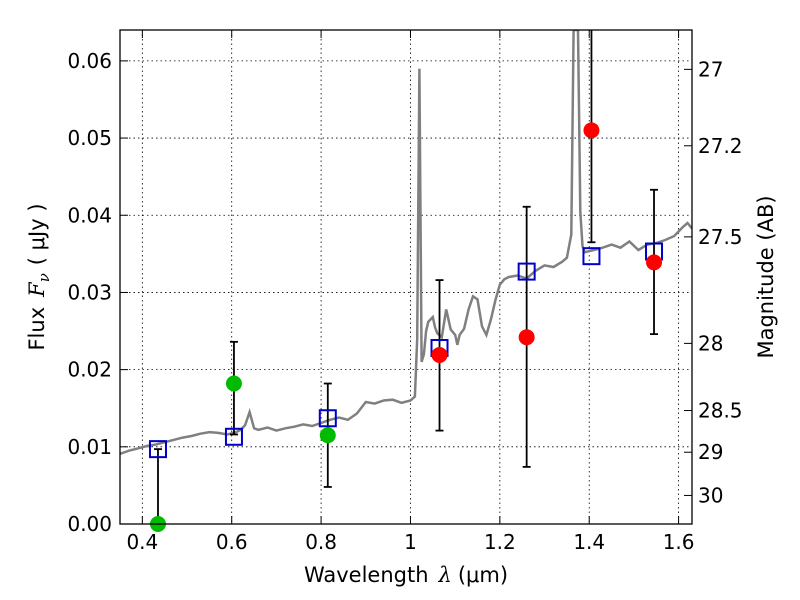  Describe the element at coordinates (142, 542) in the screenshot. I see `x-tick-label: 0.4` at that location.